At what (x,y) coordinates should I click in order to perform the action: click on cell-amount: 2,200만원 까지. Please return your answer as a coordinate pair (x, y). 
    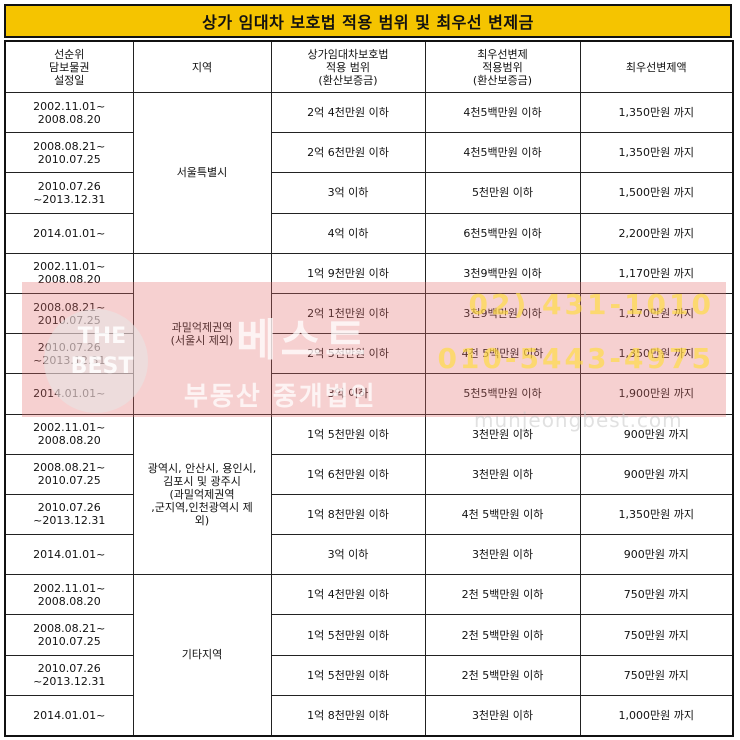
    Looking at the image, I should click on (656, 233).